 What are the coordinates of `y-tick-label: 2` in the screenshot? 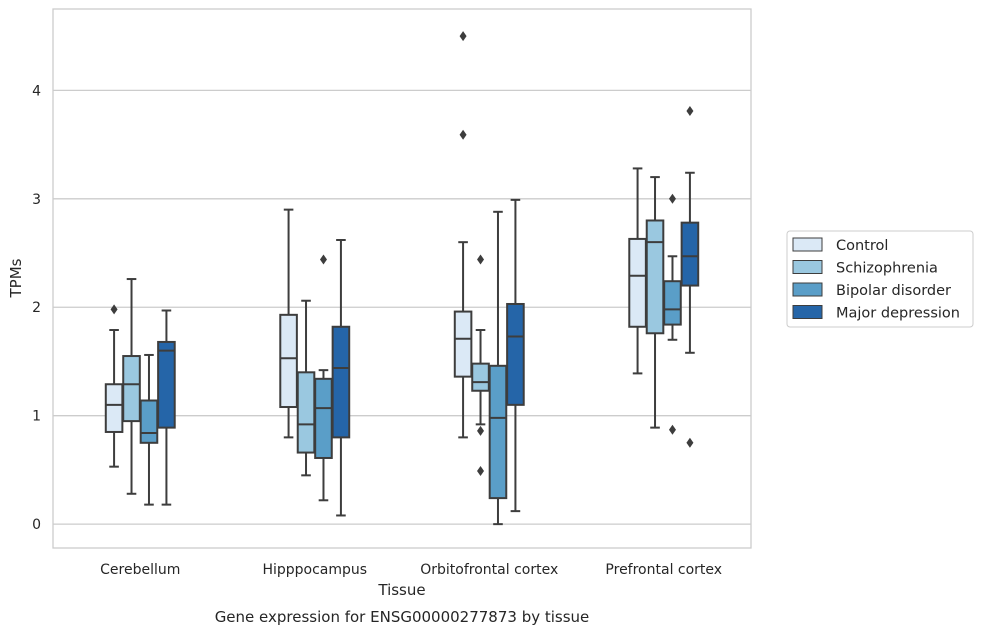 It's located at (36, 308).